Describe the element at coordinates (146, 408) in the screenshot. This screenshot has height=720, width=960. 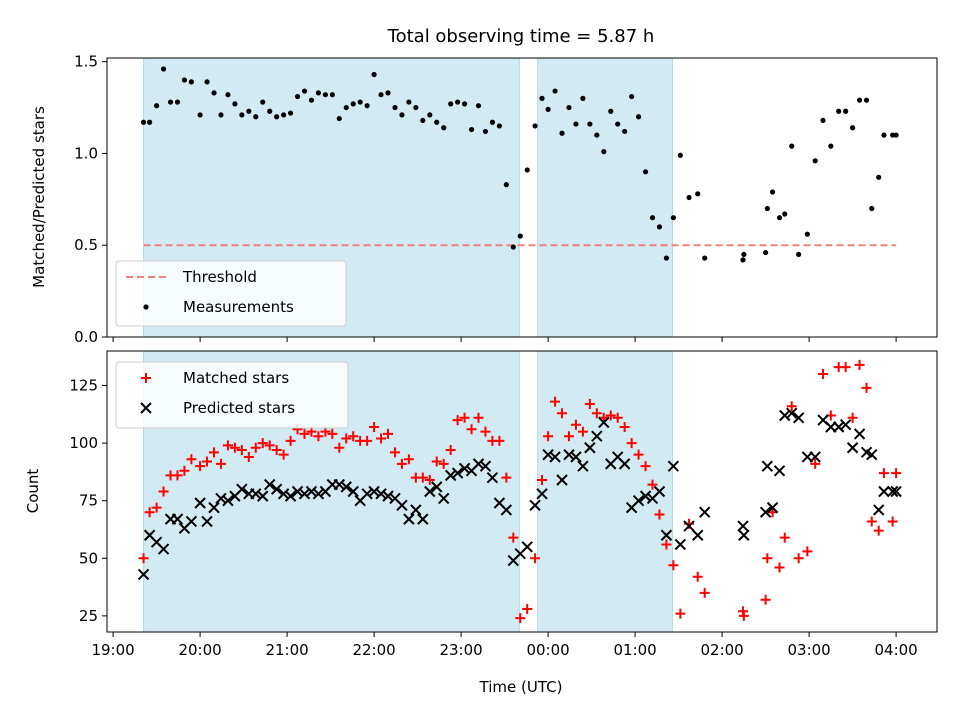
I see `legend-swatch` at that location.